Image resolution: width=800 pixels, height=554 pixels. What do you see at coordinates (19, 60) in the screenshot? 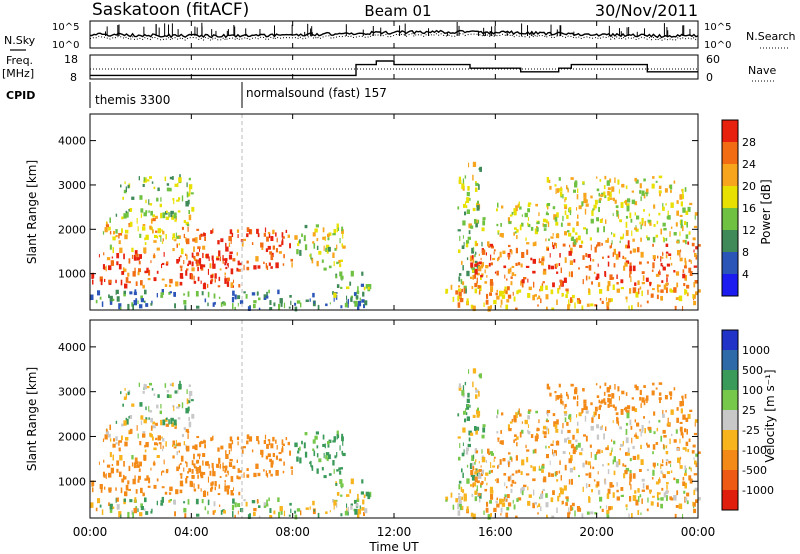
I see `freq-label-1: Freq.` at bounding box center [19, 60].